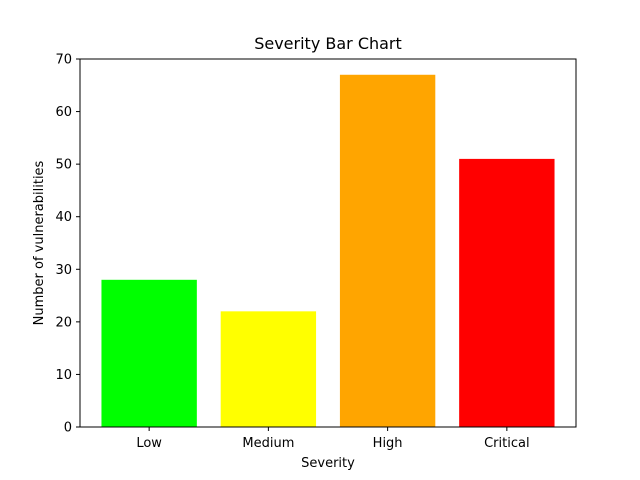 The width and height of the screenshot is (640, 480). Describe the element at coordinates (388, 443) in the screenshot. I see `x-tick-label: High` at that location.